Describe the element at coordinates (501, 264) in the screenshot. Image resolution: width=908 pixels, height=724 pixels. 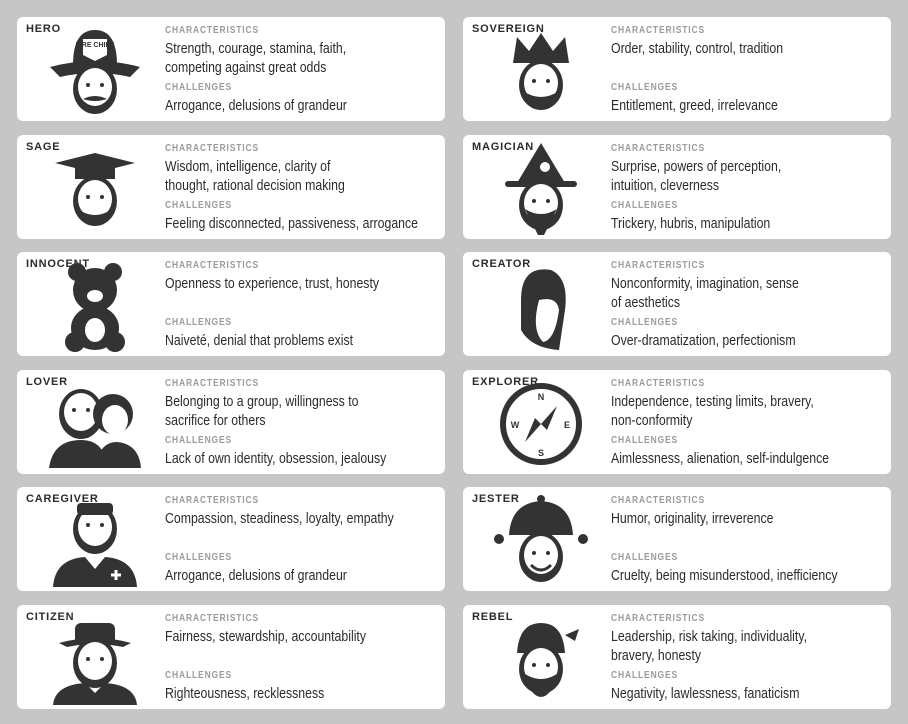
I see `archetype-name: CREATOR` at that location.